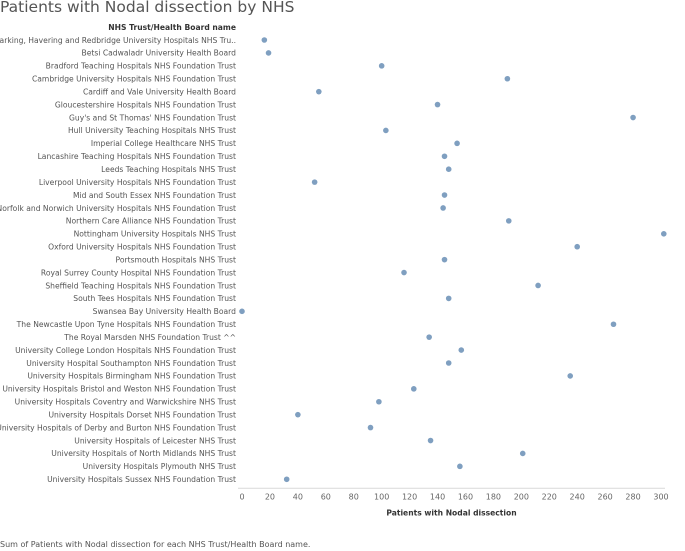  What do you see at coordinates (354, 496) in the screenshot?
I see `x-tick-label: 80` at bounding box center [354, 496].